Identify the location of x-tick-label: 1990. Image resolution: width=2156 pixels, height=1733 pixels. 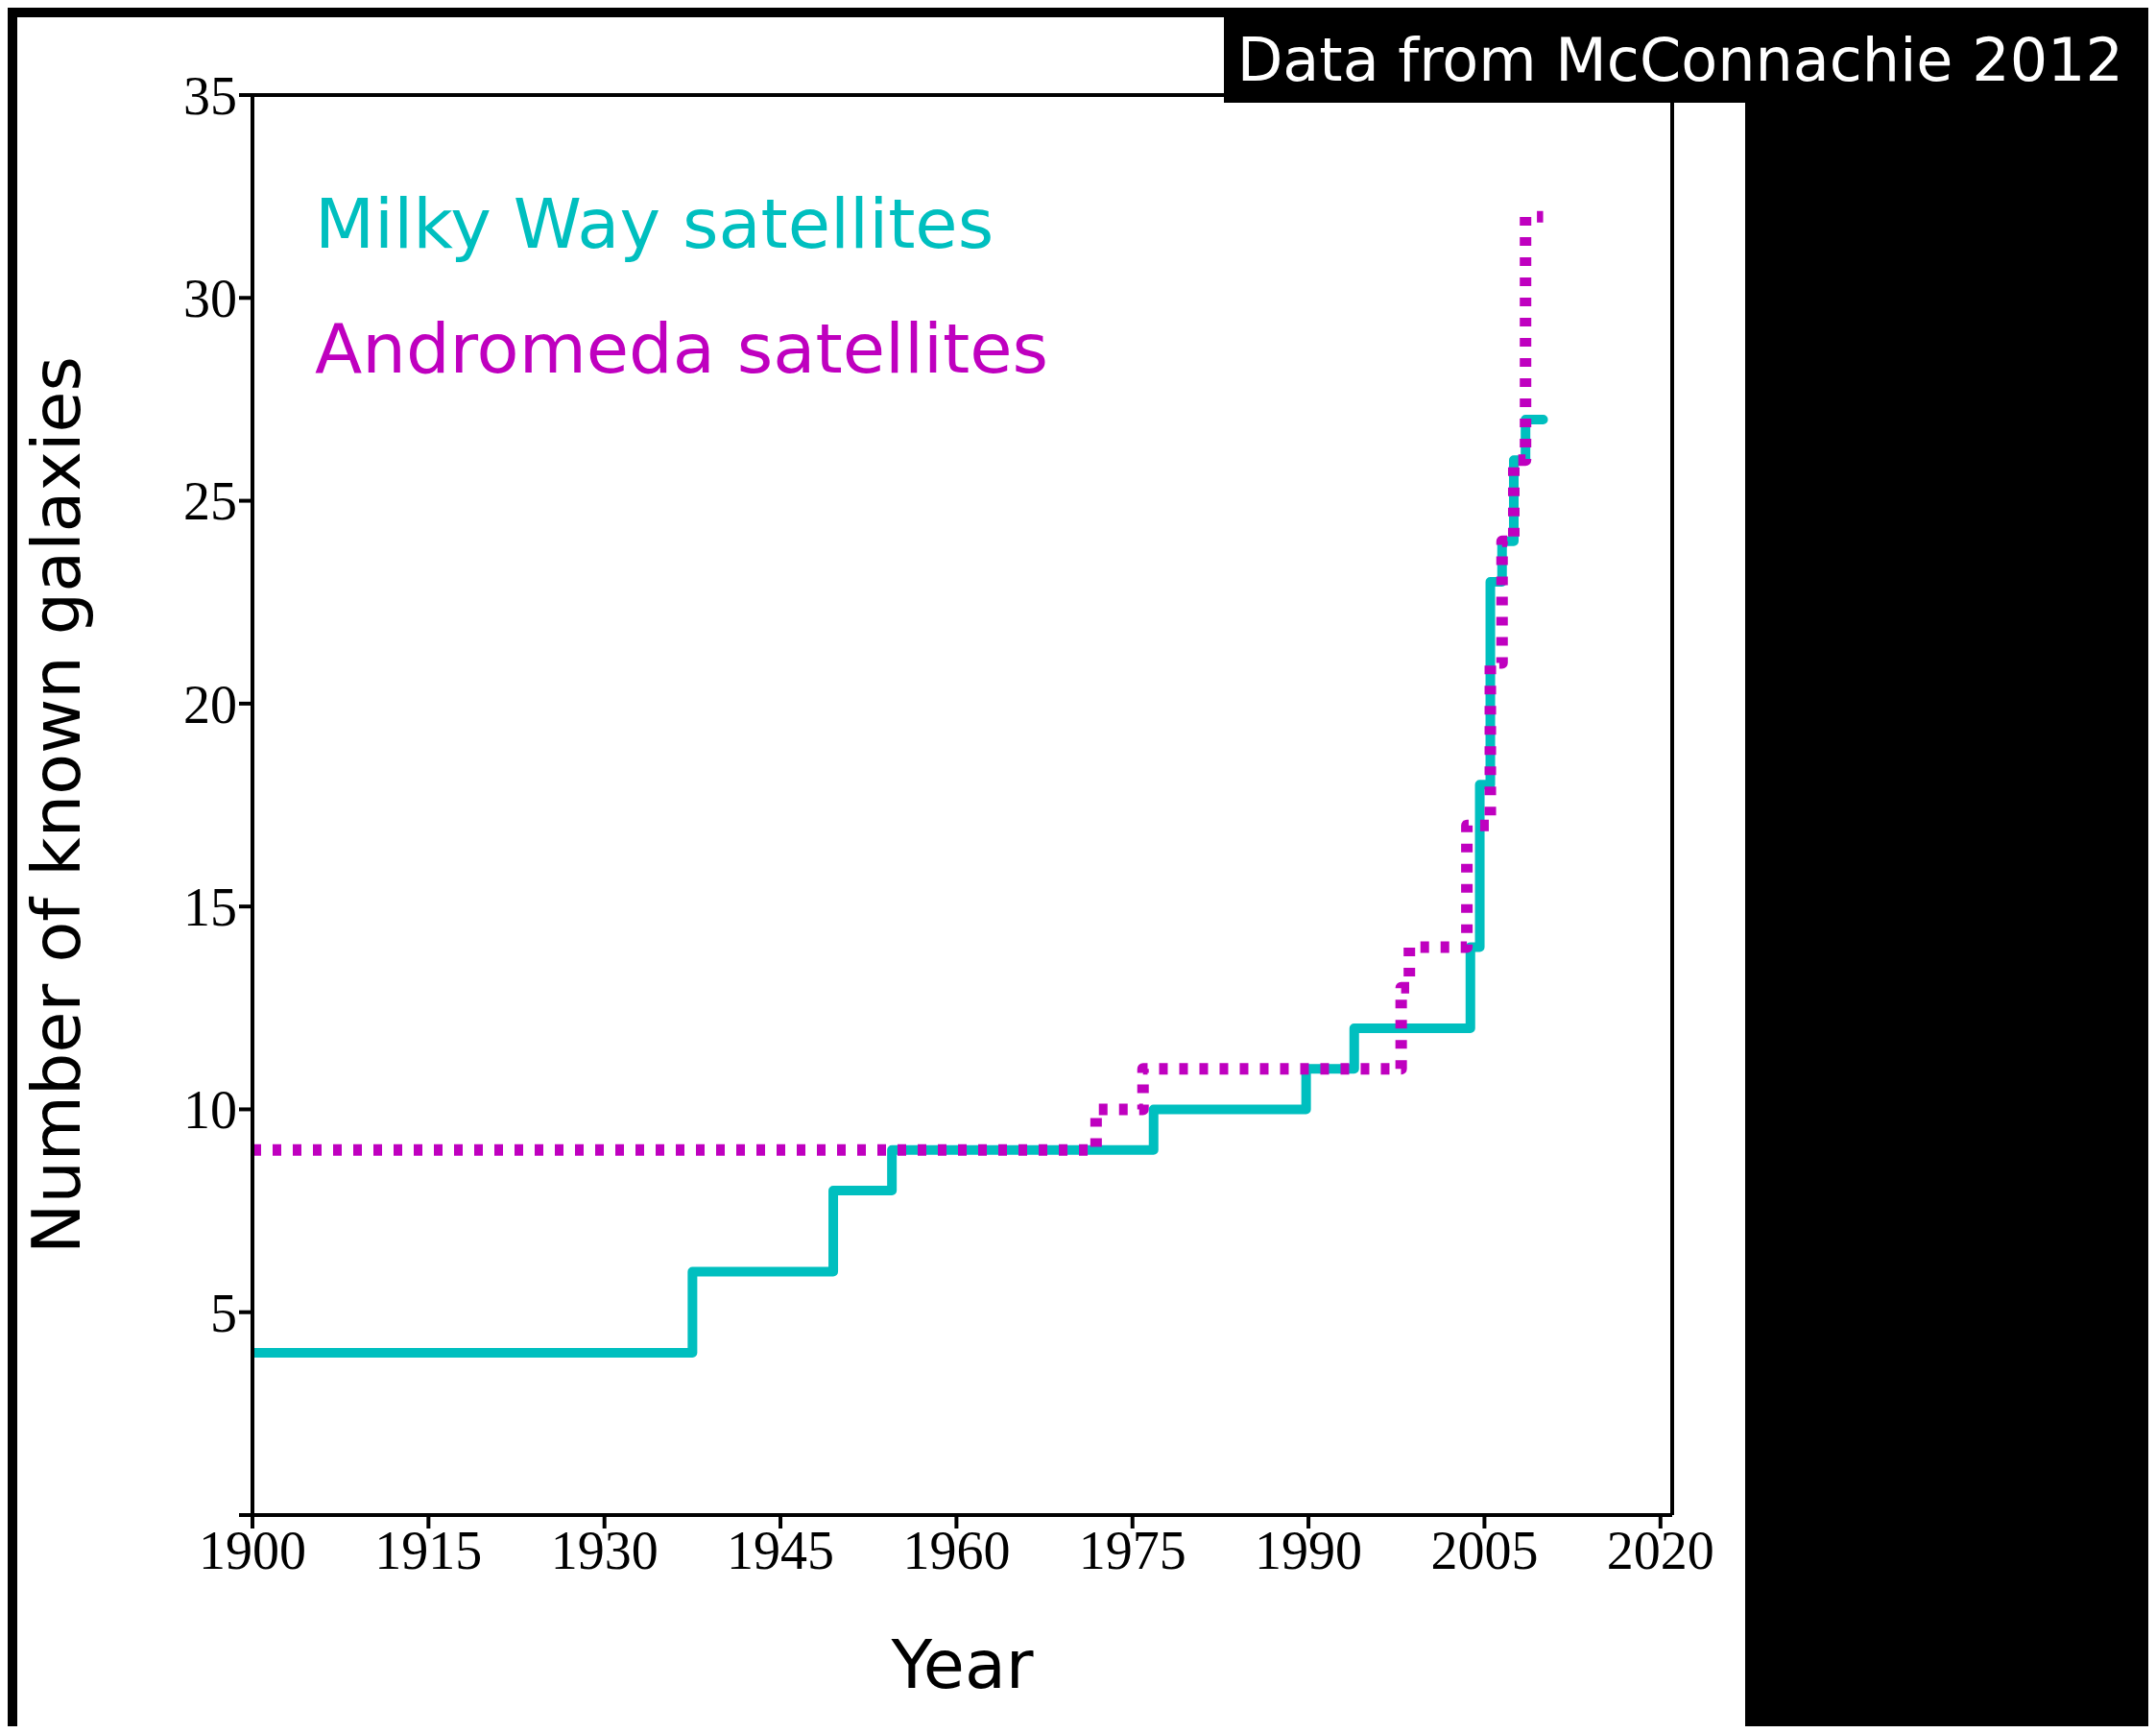
(1309, 1550).